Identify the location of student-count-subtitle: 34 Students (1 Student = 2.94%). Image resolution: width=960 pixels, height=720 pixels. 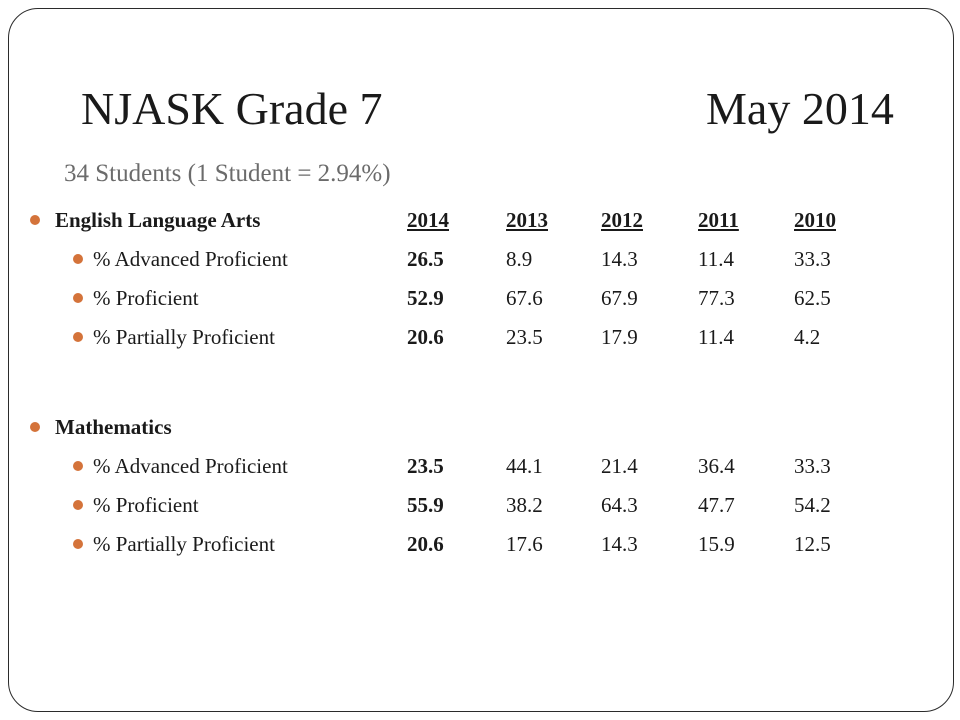
(227, 173).